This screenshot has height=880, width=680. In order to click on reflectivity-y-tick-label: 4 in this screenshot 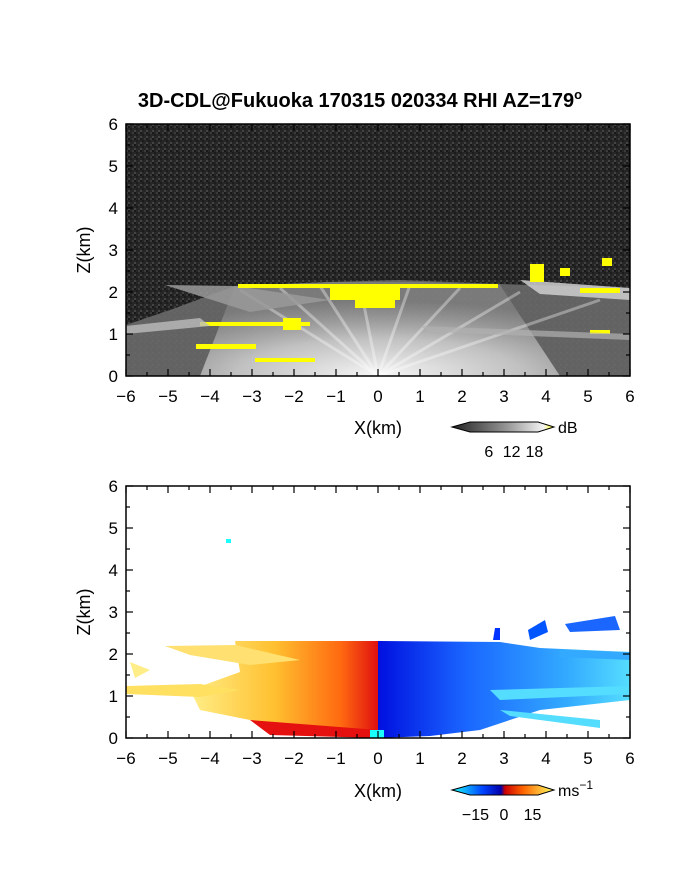, I will do `click(113, 208)`.